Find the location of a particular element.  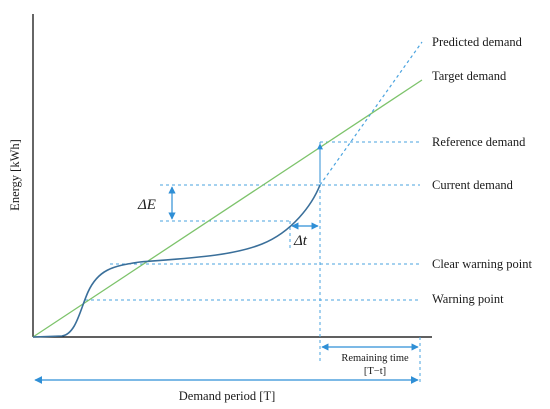

x-axis-label: Demand period [T] is located at coordinates (227, 396).